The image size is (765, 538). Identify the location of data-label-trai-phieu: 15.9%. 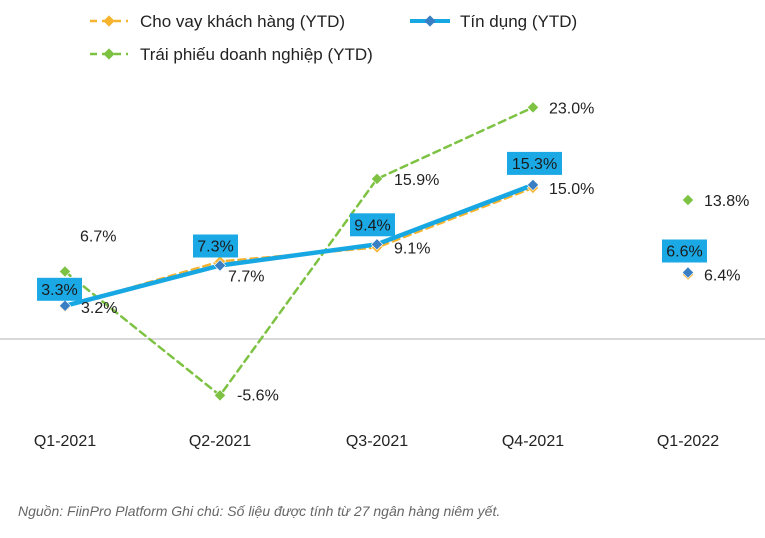
(416, 180).